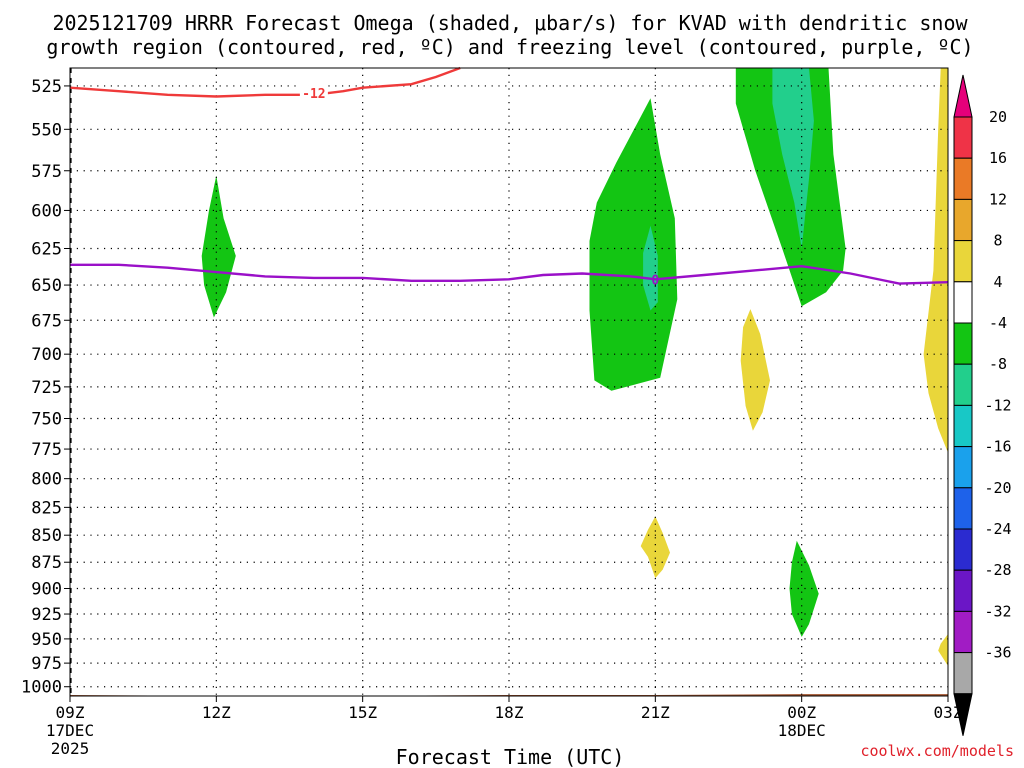  I want to click on xtick-date-09Z: 17DEC, so click(70, 730).